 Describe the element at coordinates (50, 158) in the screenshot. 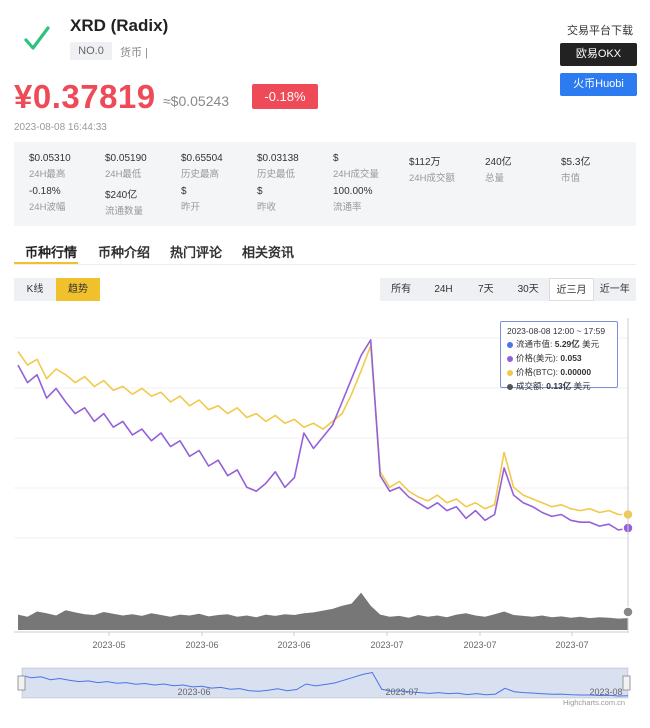

I see `stat-value: $0.05310` at that location.